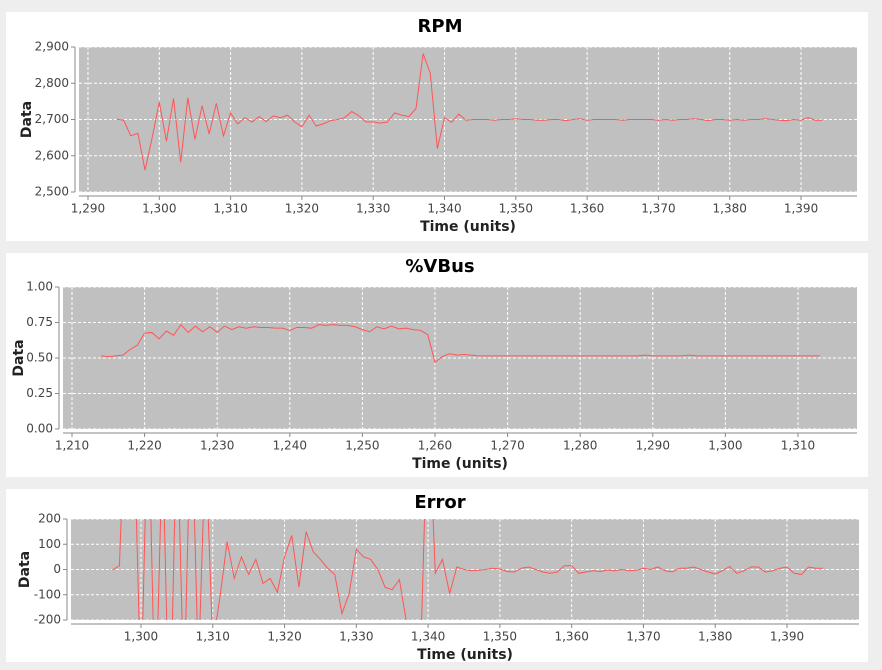 The height and width of the screenshot is (670, 882). I want to click on x-tick-label: 1,230, so click(217, 446).